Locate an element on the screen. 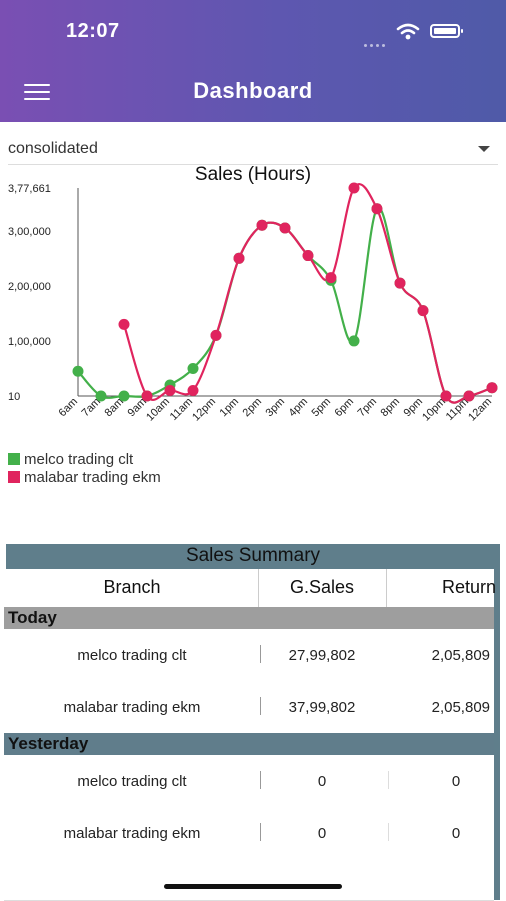 The height and width of the screenshot is (901, 506). summary-header-row: Branch G.Sales Return is located at coordinates (250, 588).